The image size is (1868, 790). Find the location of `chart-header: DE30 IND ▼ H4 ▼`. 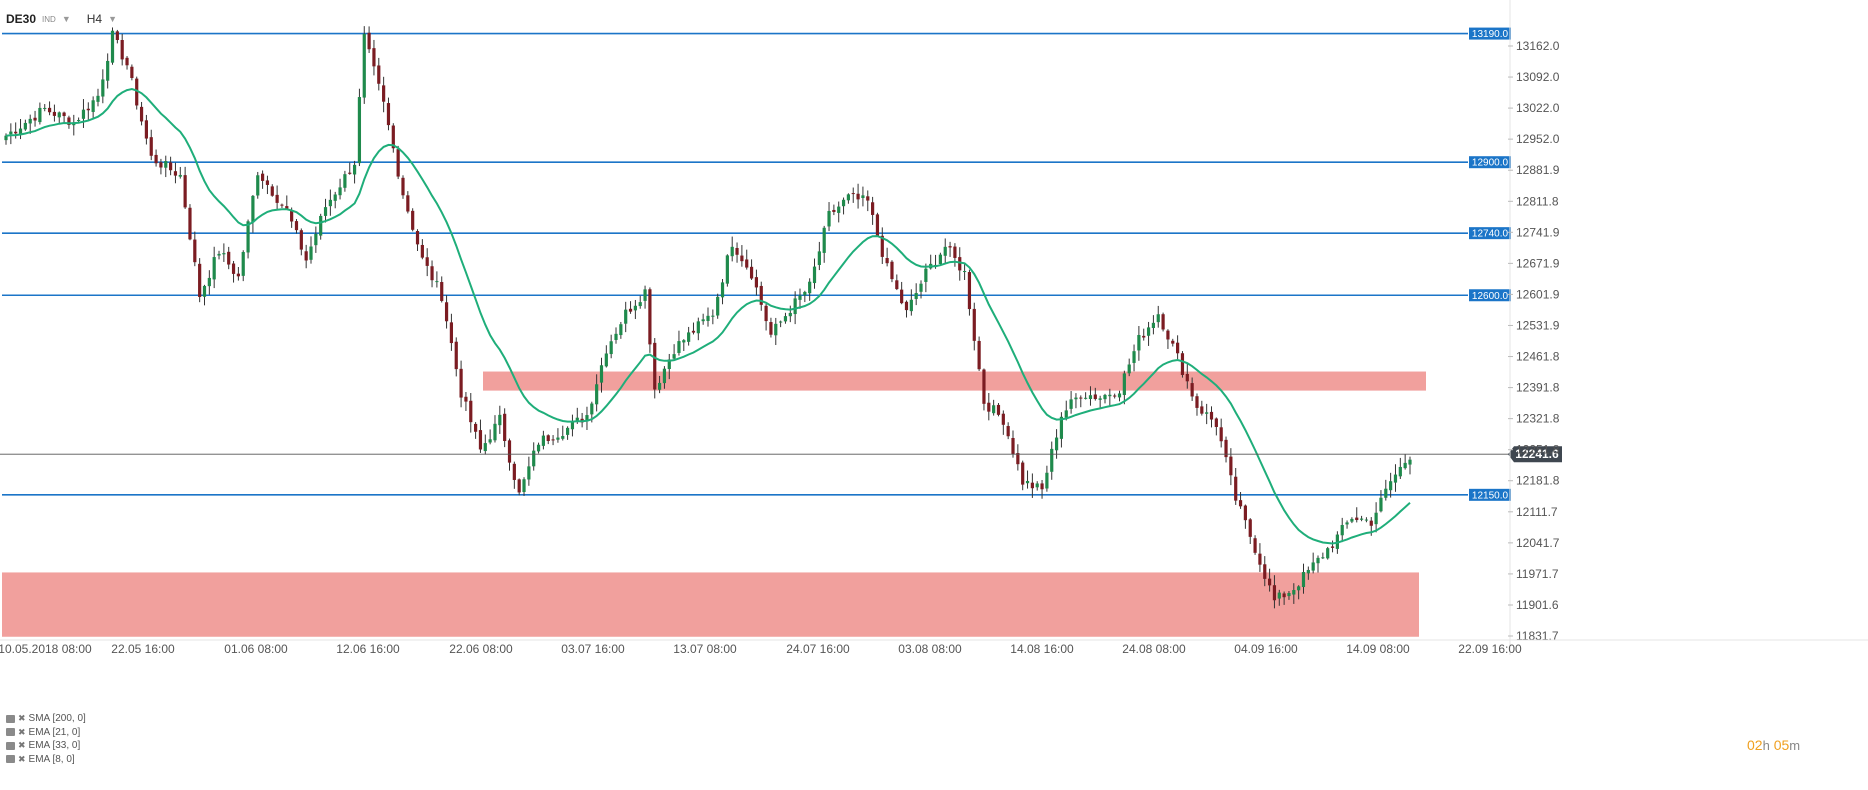

chart-header: DE30 IND ▼ H4 ▼ is located at coordinates (61, 19).